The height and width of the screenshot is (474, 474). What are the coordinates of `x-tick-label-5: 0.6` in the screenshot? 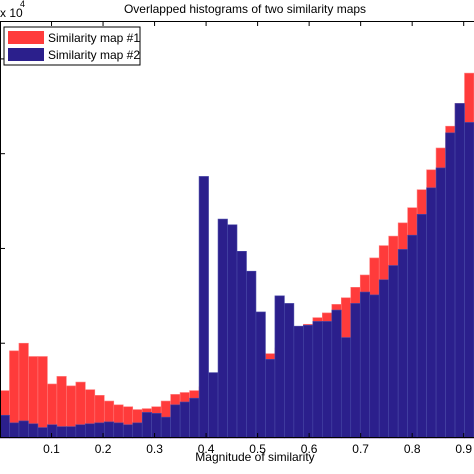 It's located at (309, 449).